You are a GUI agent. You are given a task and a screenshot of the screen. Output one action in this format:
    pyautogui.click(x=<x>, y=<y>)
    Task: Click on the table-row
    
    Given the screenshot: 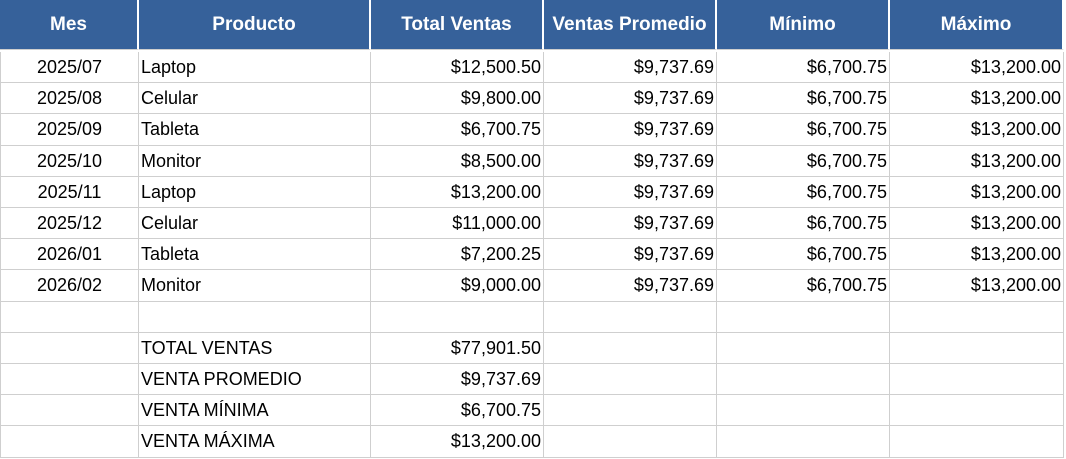 What is the action you would take?
    pyautogui.click(x=532, y=317)
    